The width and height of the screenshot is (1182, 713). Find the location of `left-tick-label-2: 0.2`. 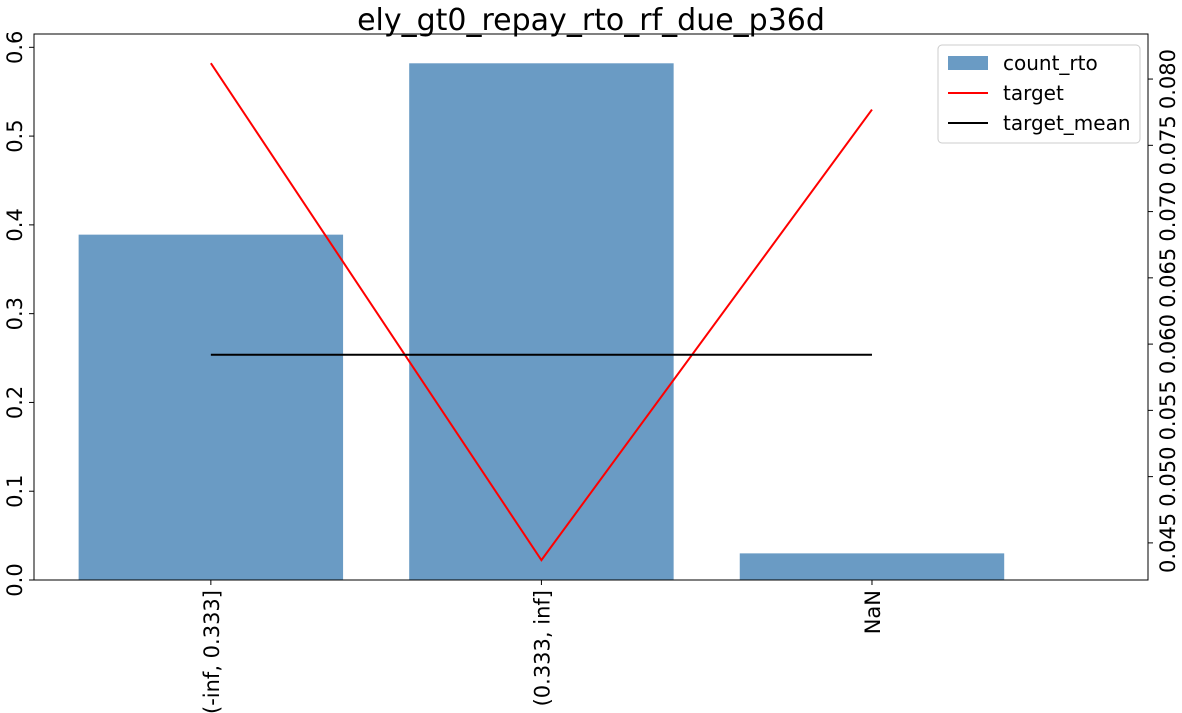

left-tick-label-2: 0.2 is located at coordinates (15, 402).